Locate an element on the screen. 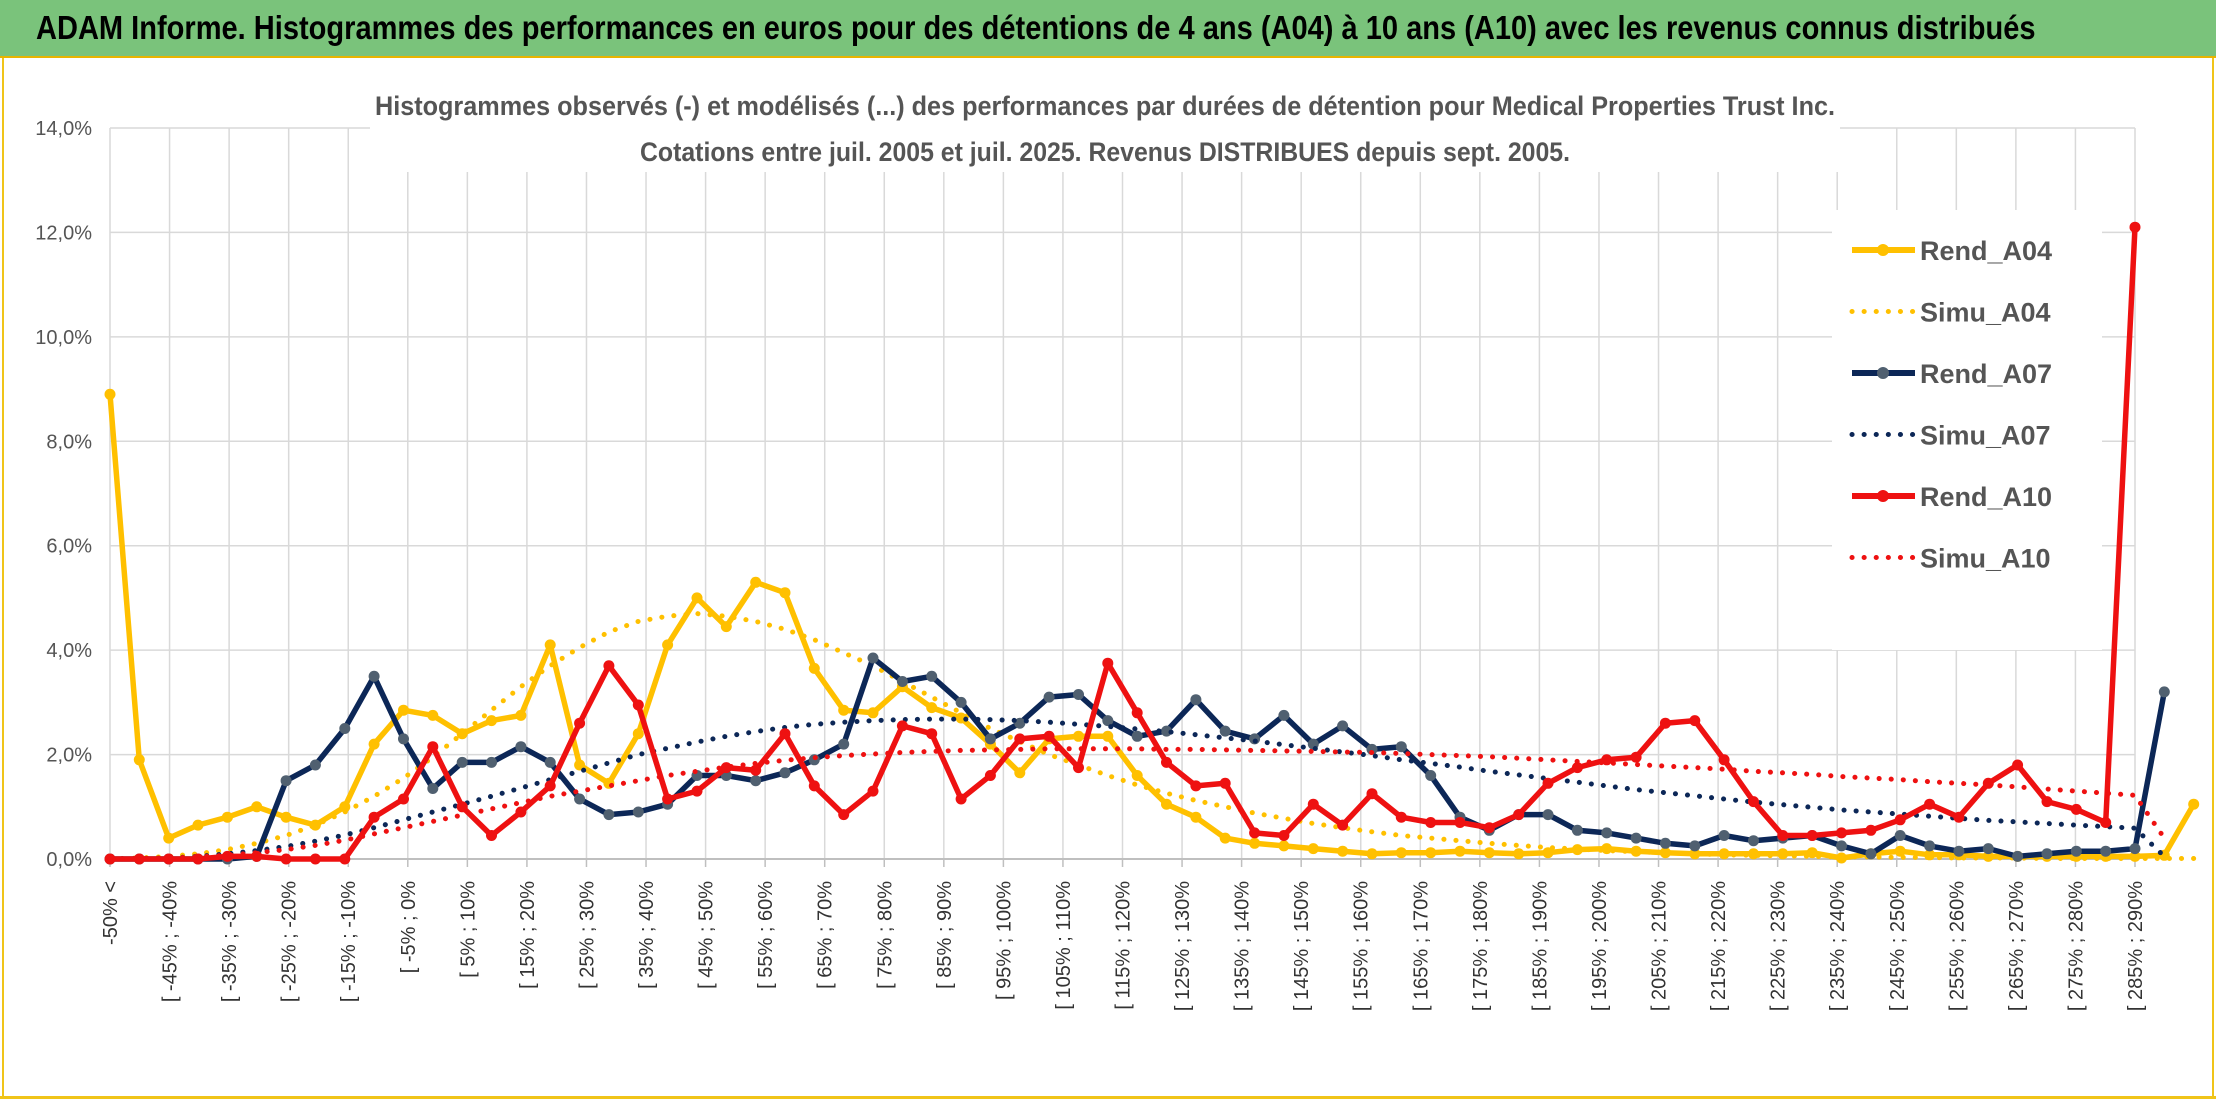 The width and height of the screenshot is (2216, 1102). x-tick-label: [ -35% ; -30% is located at coordinates (230, 941).